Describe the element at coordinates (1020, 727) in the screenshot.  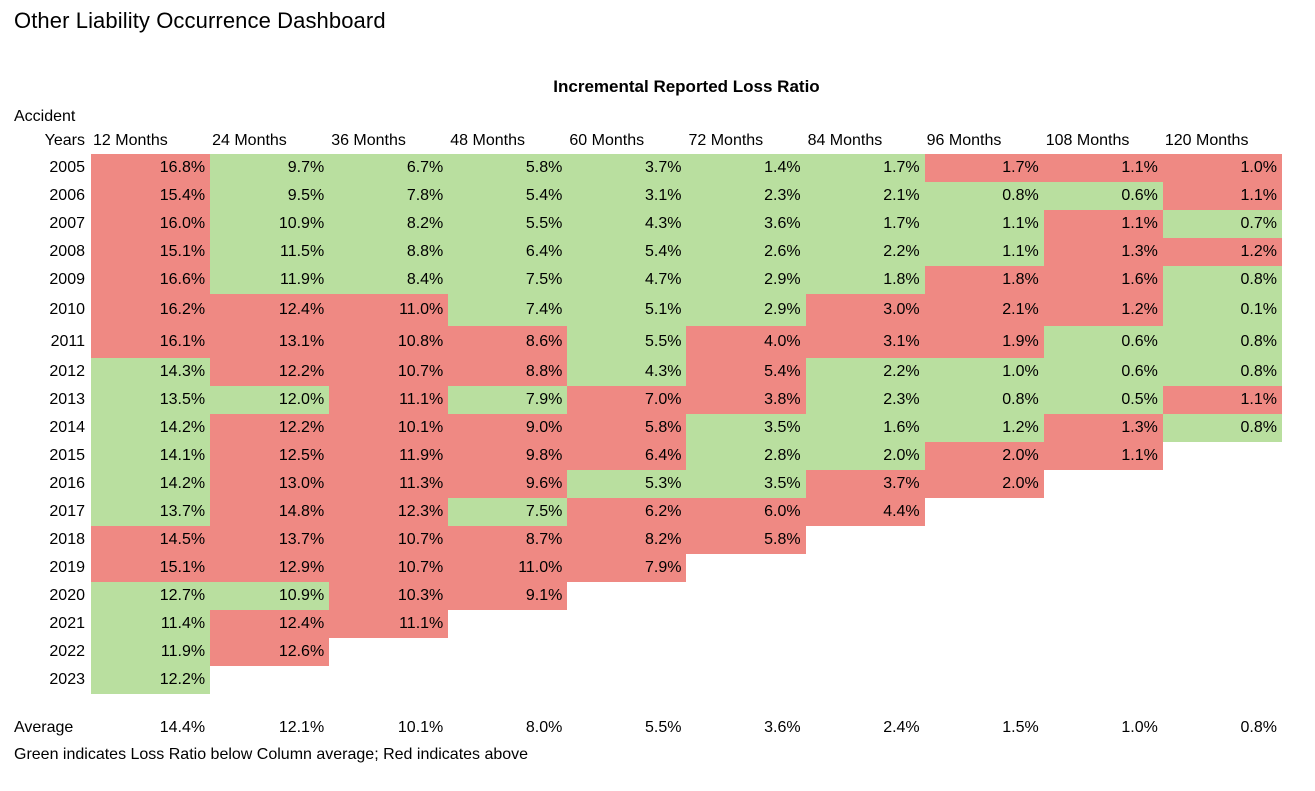
I see `average-value: 1.5%` at that location.